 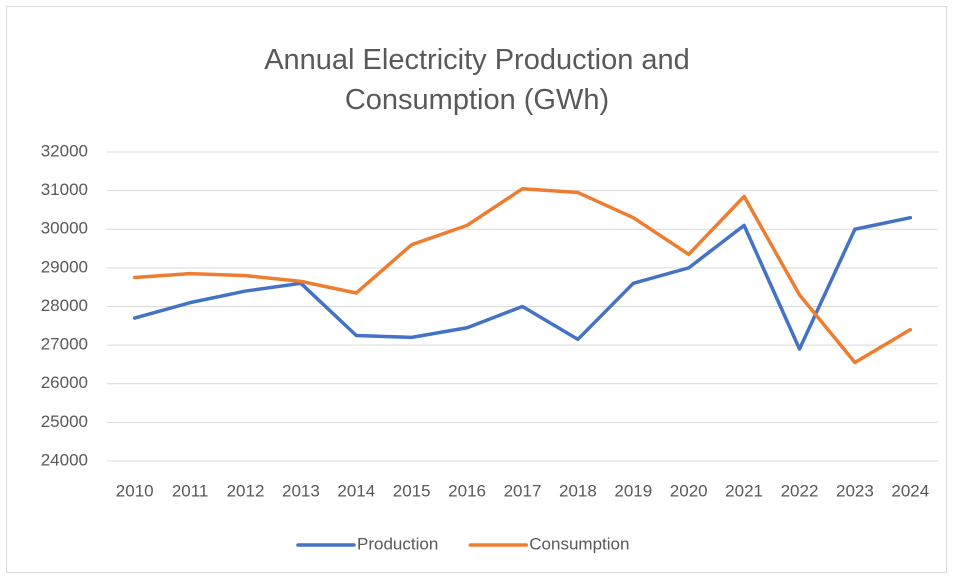 I want to click on y-tick-label: 29000, so click(x=64, y=266).